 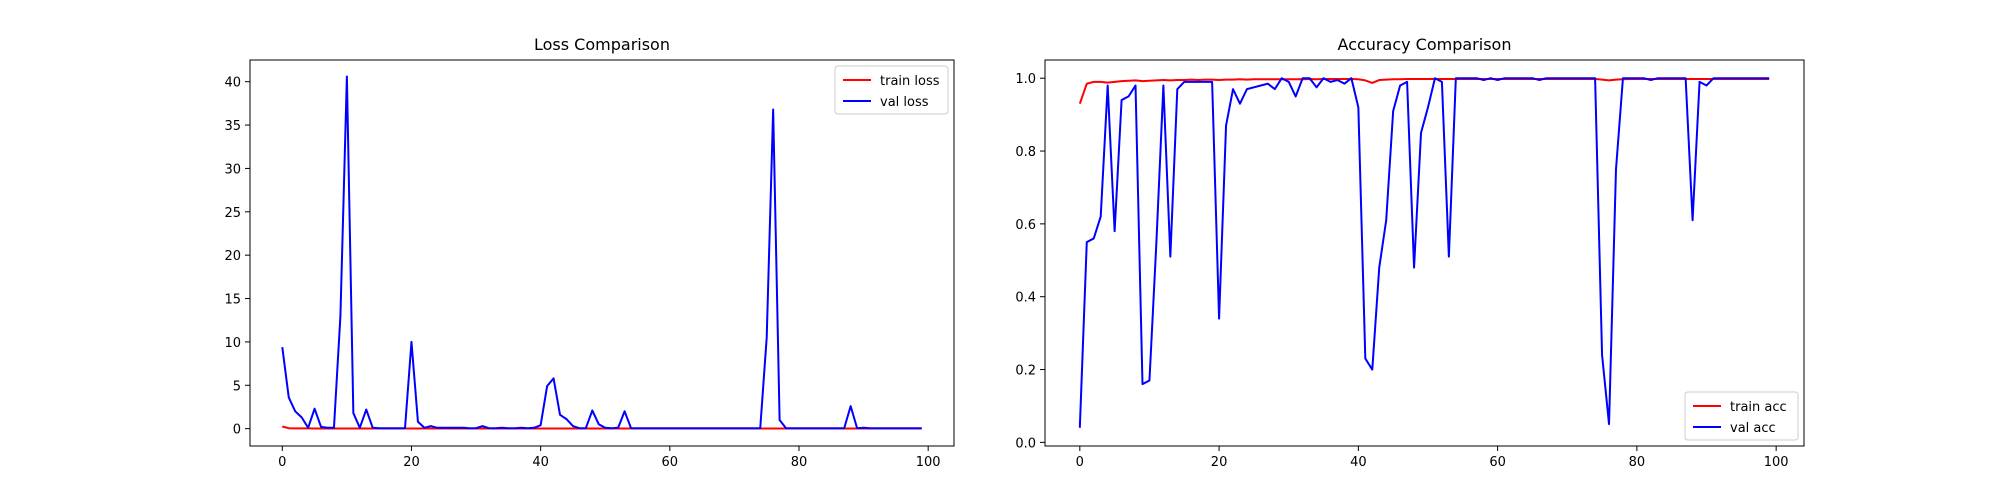 I want to click on y-tick-label: 0.6, so click(x=1025, y=225).